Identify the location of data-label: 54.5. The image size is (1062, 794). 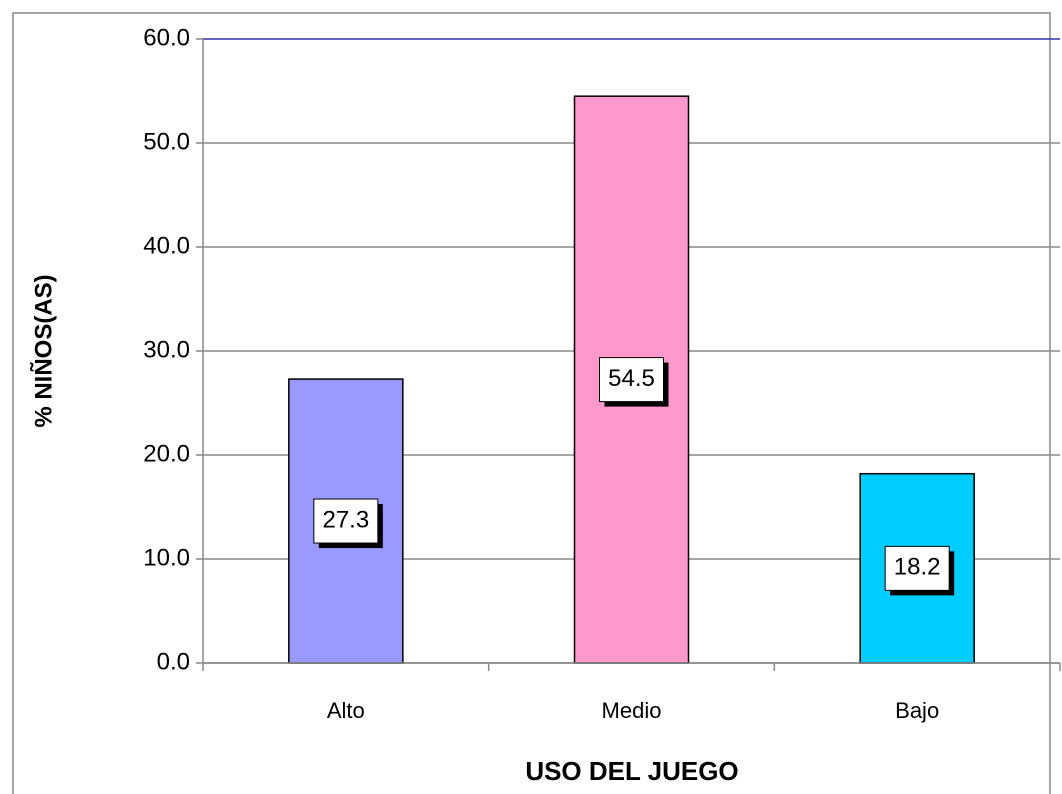
(631, 378).